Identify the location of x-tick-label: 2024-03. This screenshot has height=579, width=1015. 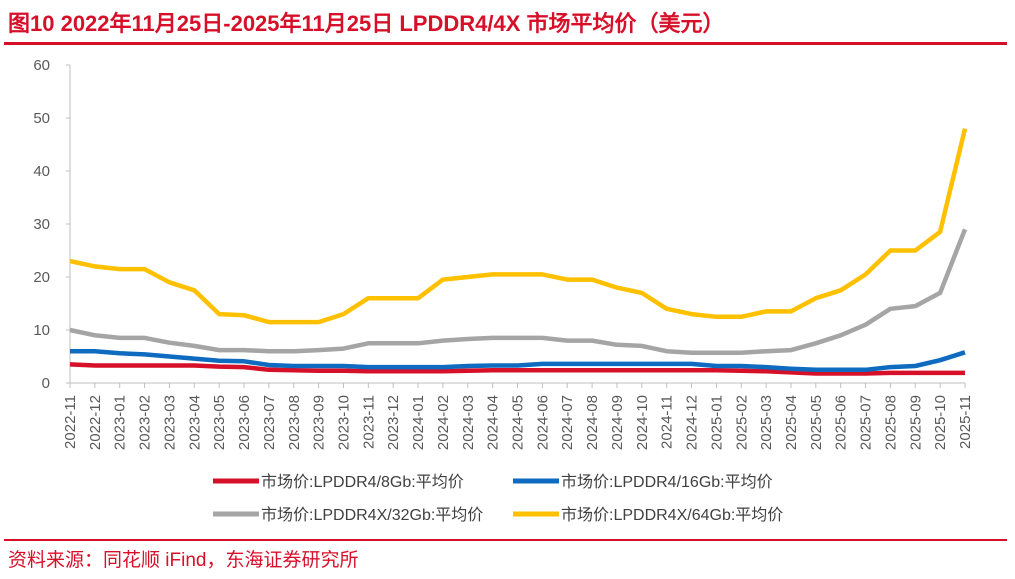
(468, 422).